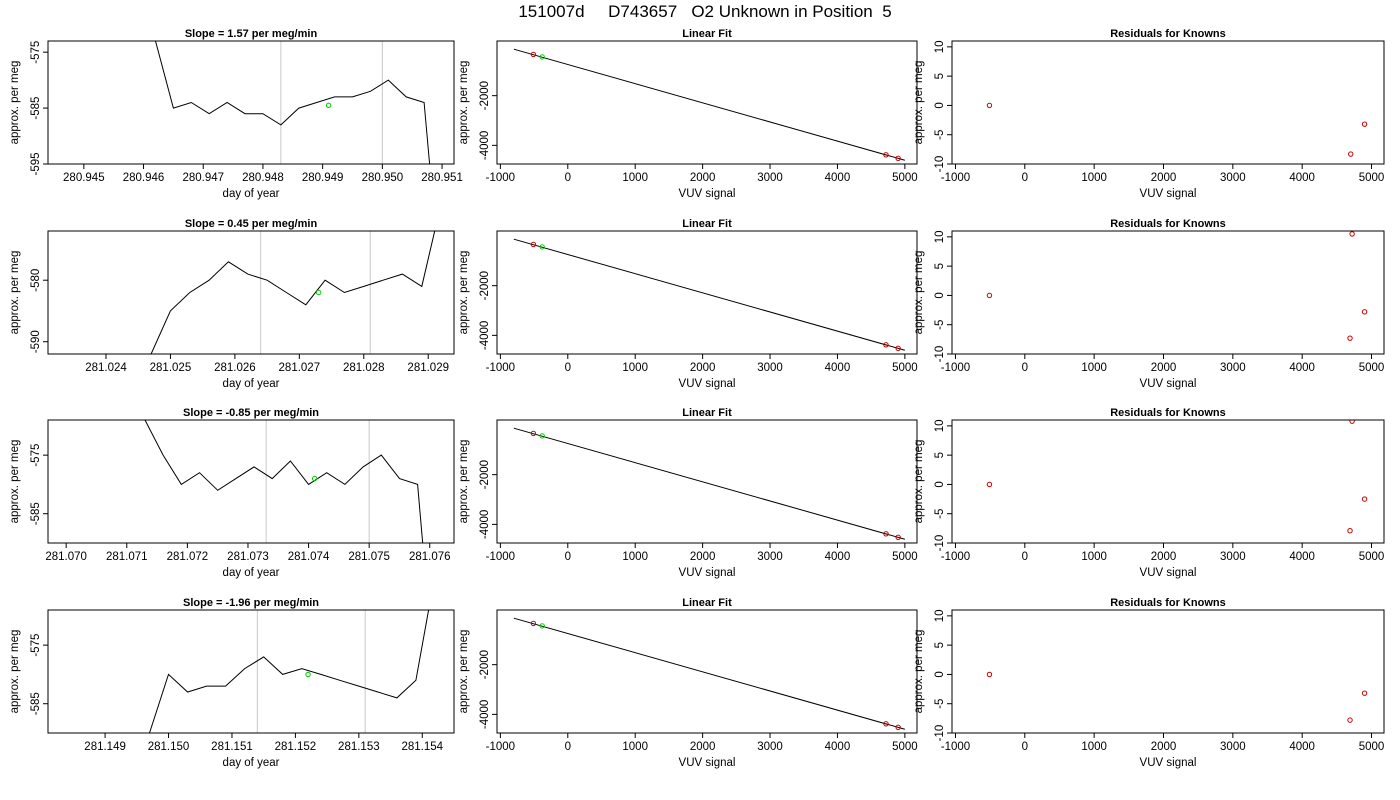 This screenshot has height=800, width=1400. I want to click on x-tick-label: 280.948, so click(263, 178).